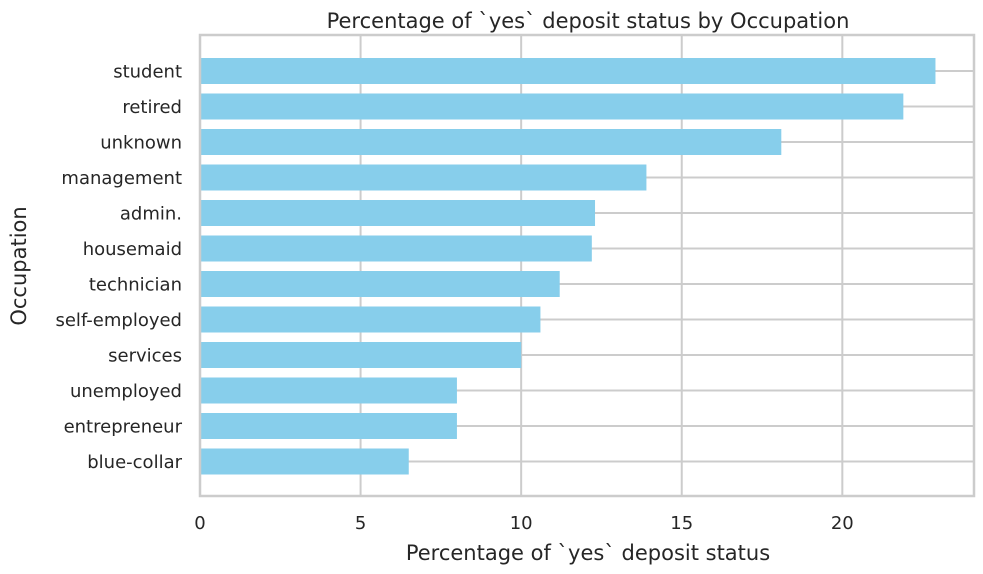  What do you see at coordinates (118, 320) in the screenshot?
I see `y-tick-label: self-employed` at bounding box center [118, 320].